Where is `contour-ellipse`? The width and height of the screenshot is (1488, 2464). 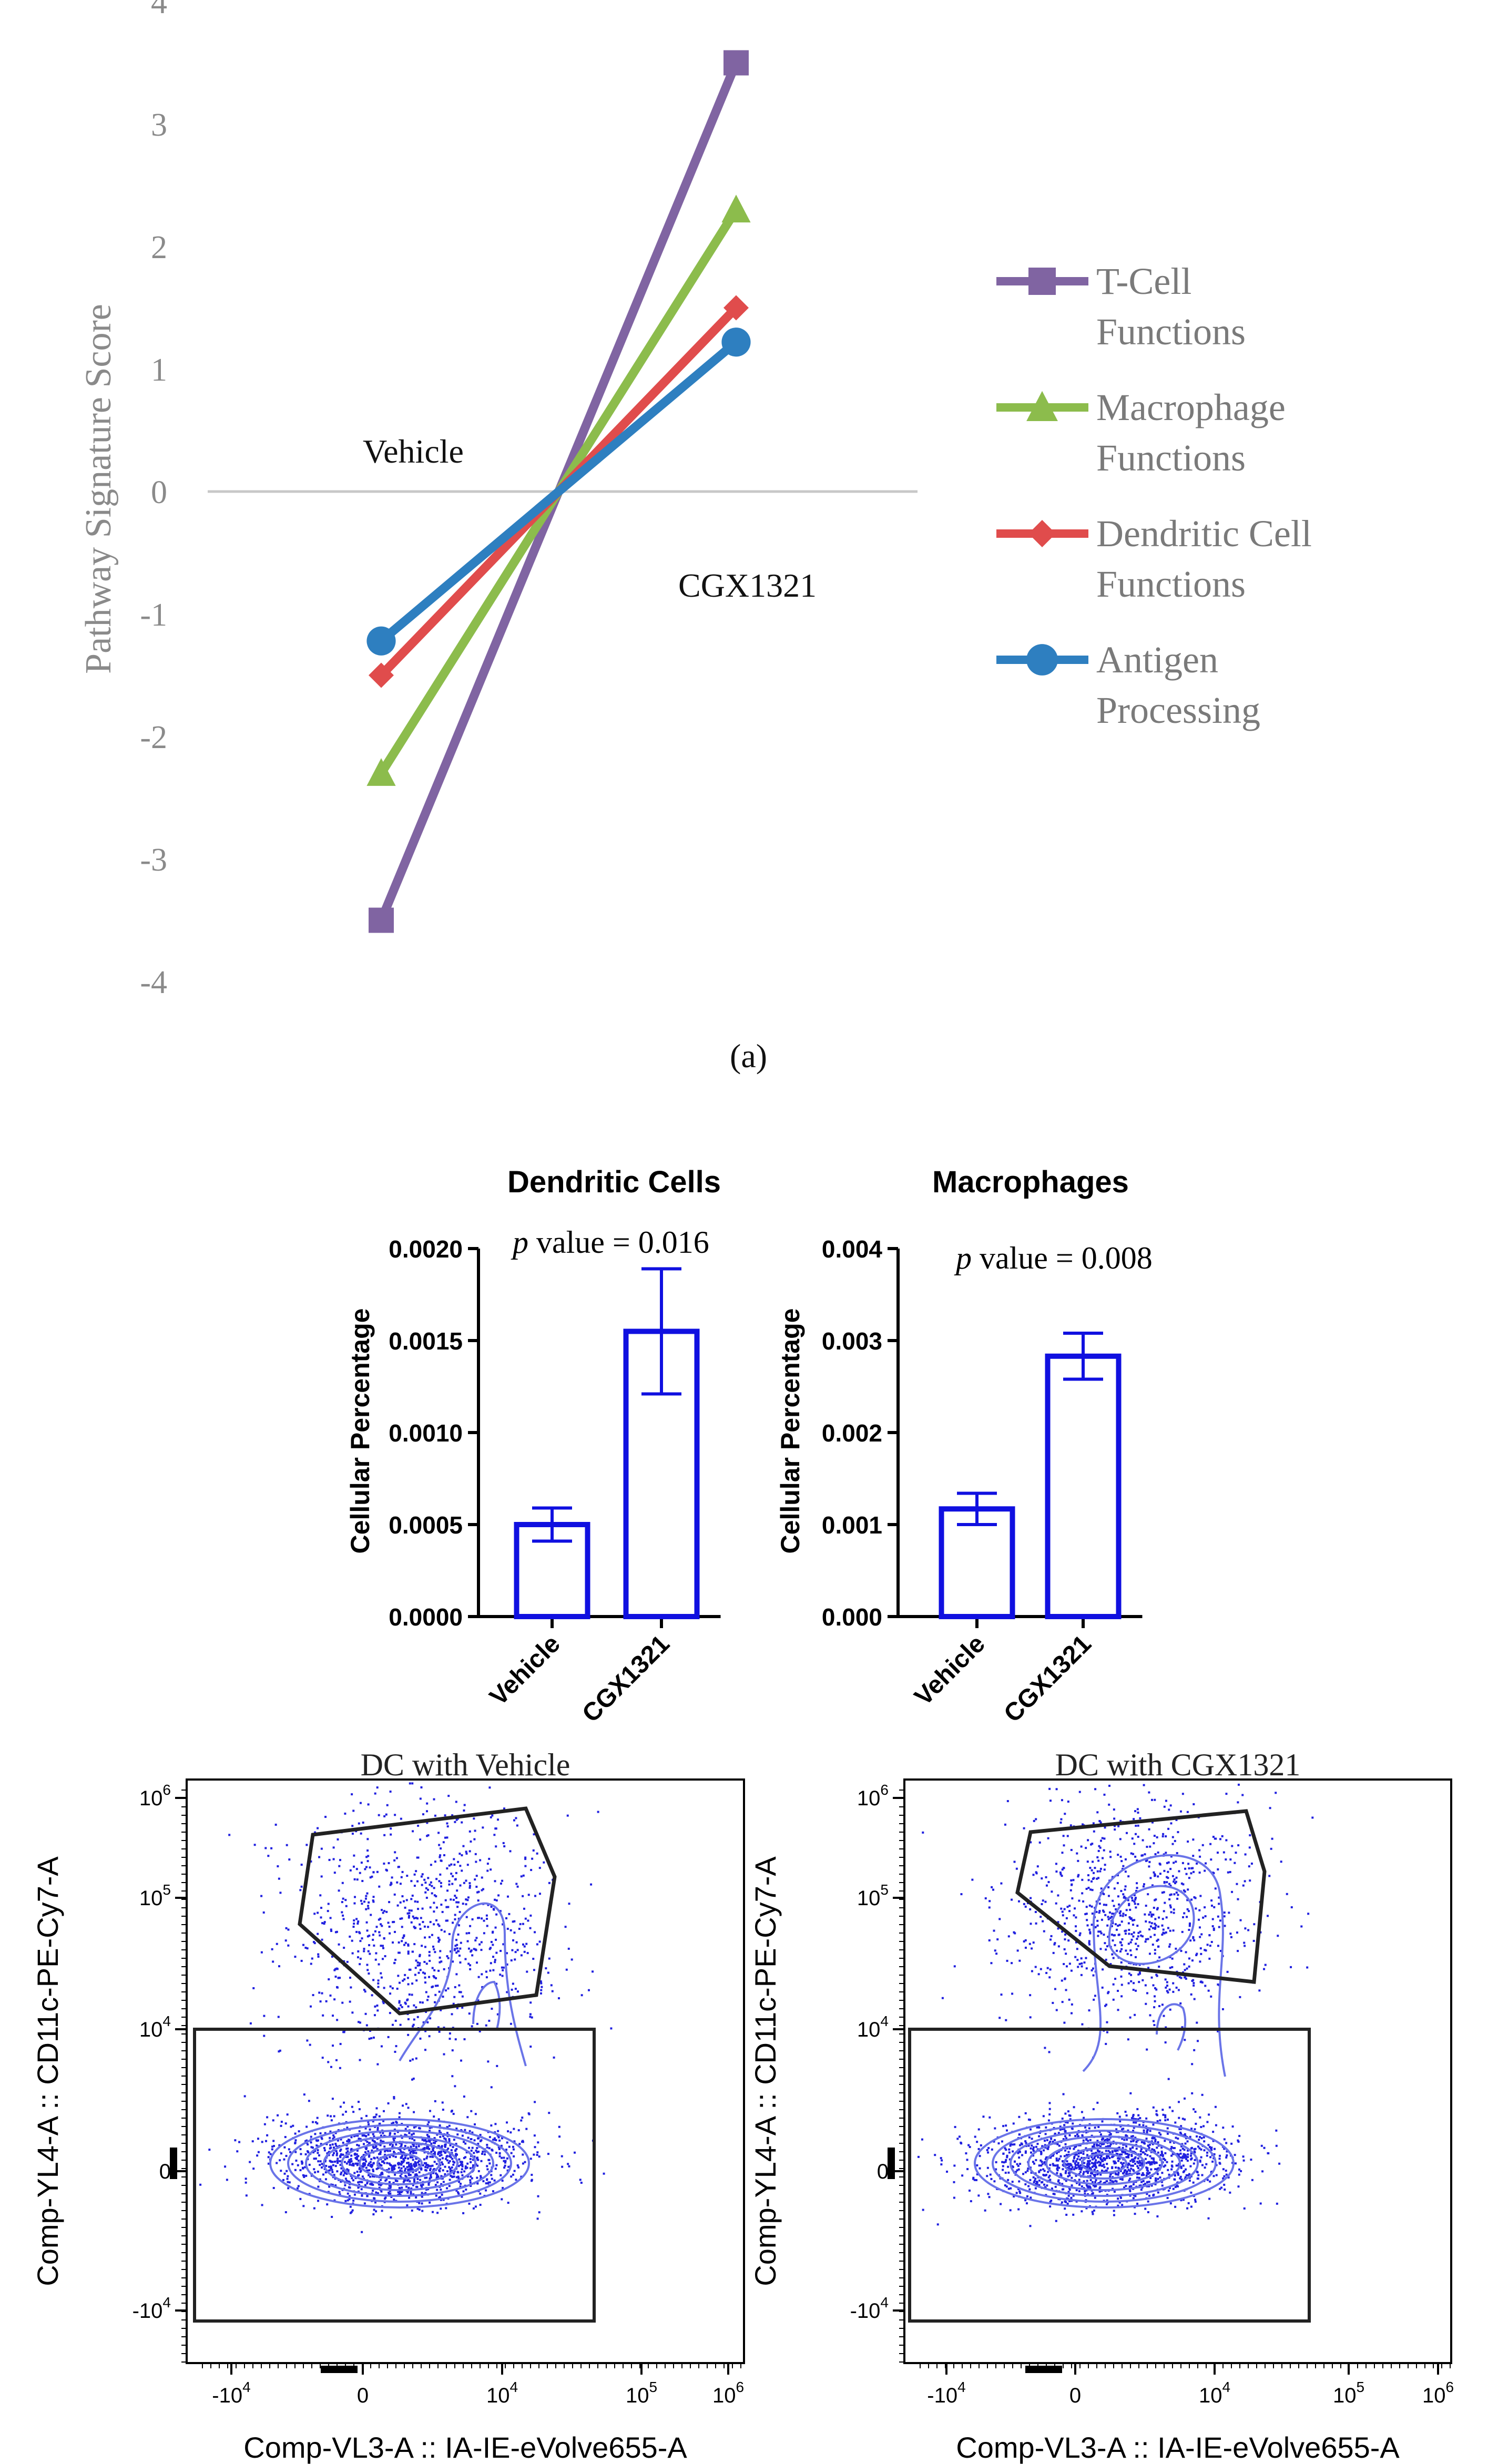 contour-ellipse is located at coordinates (400, 2163).